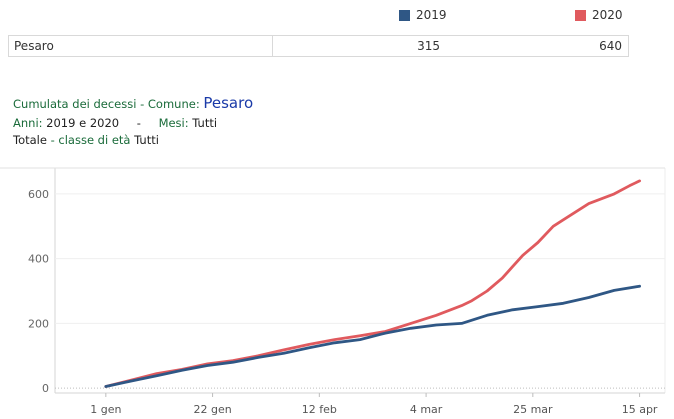  Describe the element at coordinates (141, 46) in the screenshot. I see `summary-name: Pesaro` at that location.